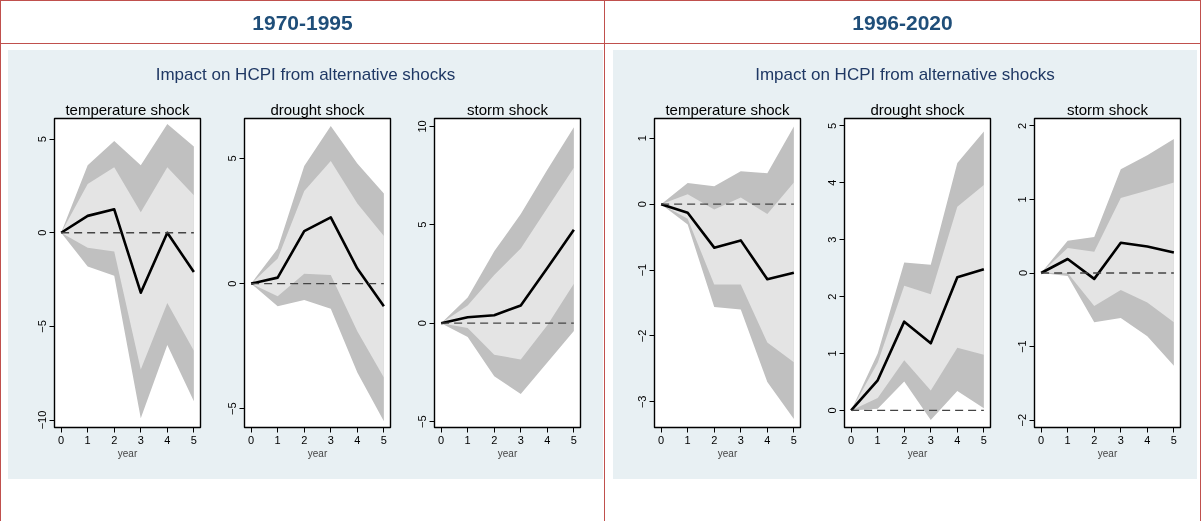 The width and height of the screenshot is (1202, 523). I want to click on y-tick-label: −3, so click(642, 402).